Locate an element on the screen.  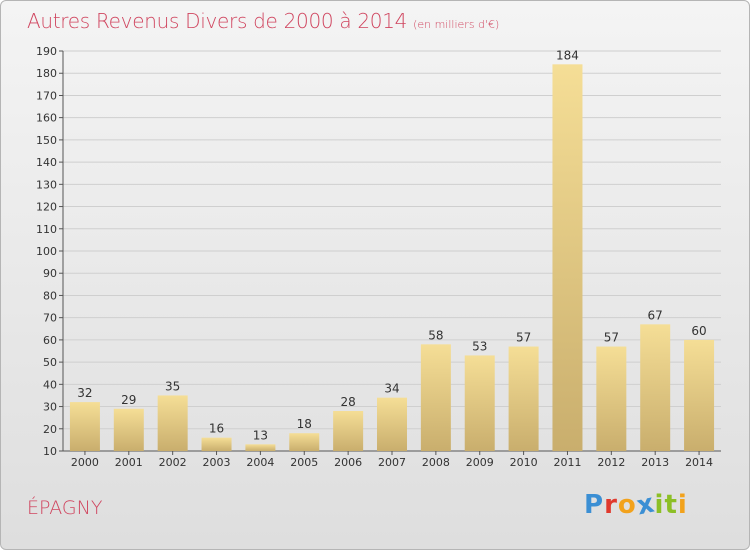
x-tick-label: 2003 is located at coordinates (217, 462).